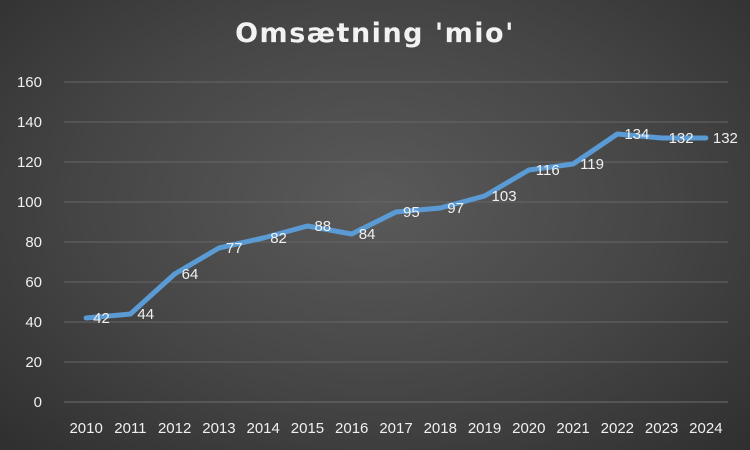  What do you see at coordinates (572, 428) in the screenshot?
I see `x-tick-label: 2021` at bounding box center [572, 428].